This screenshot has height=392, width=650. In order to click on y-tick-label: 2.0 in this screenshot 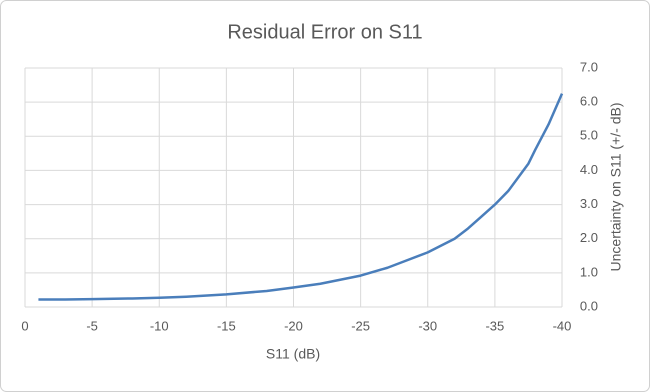, I will do `click(589, 237)`.